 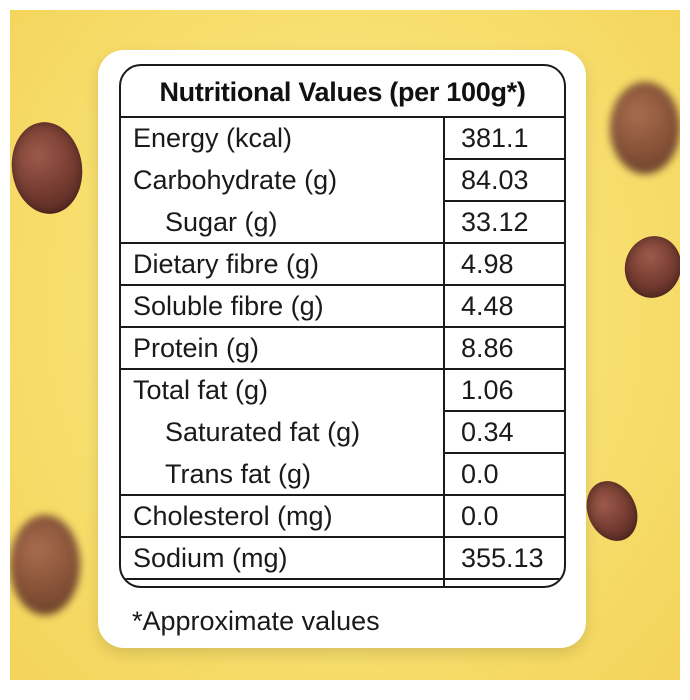 I want to click on nutrient-name: Energy (kcal), so click(x=283, y=138).